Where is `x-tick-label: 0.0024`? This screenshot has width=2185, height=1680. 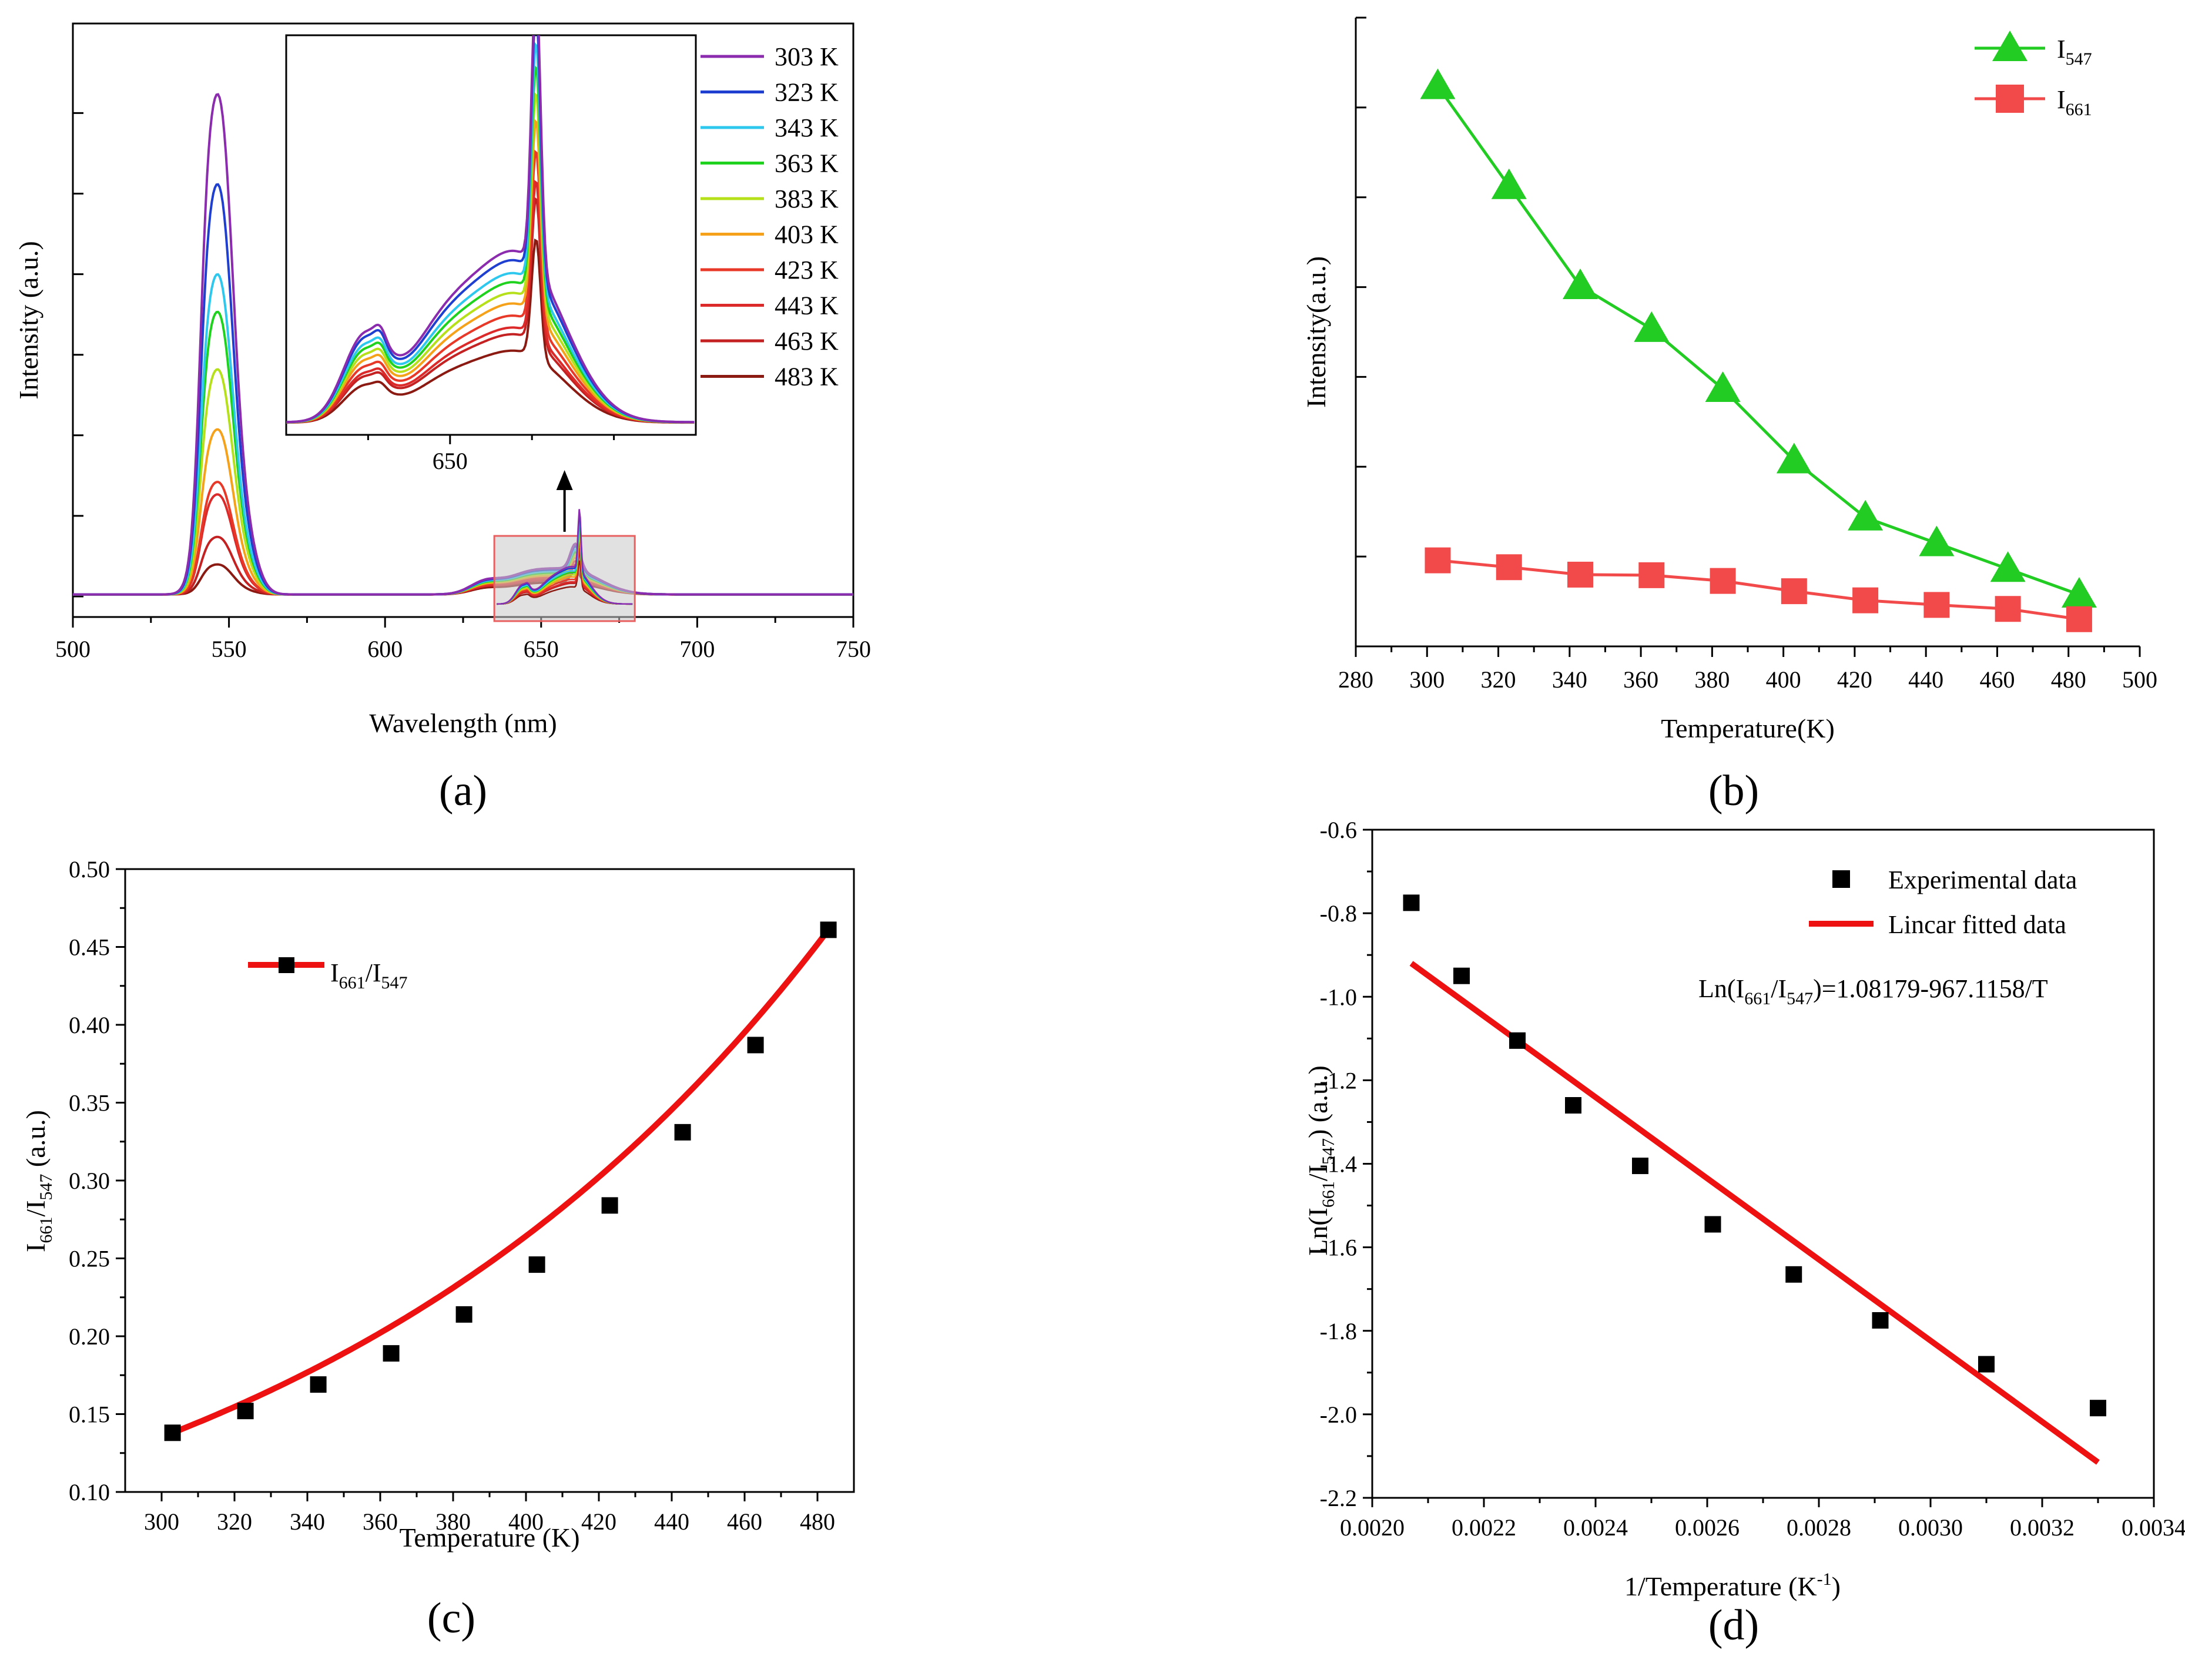
x-tick-label: 0.0024 is located at coordinates (1596, 1527).